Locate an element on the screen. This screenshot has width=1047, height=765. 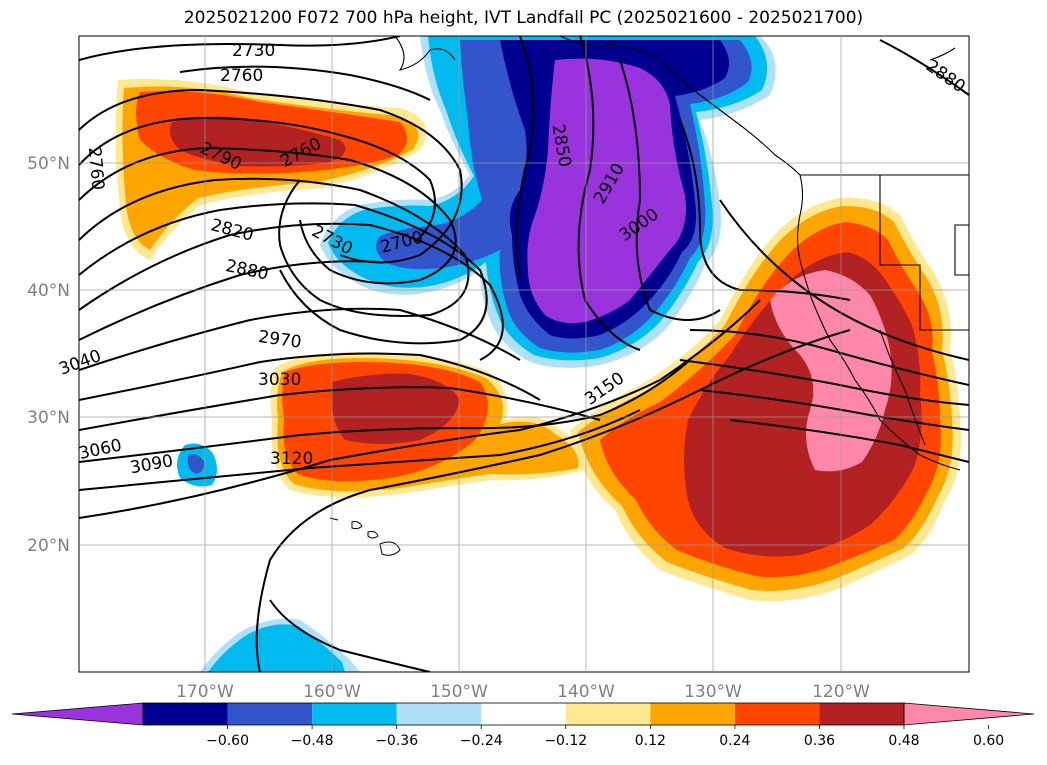
colorbar-outline is located at coordinates (523, 714).